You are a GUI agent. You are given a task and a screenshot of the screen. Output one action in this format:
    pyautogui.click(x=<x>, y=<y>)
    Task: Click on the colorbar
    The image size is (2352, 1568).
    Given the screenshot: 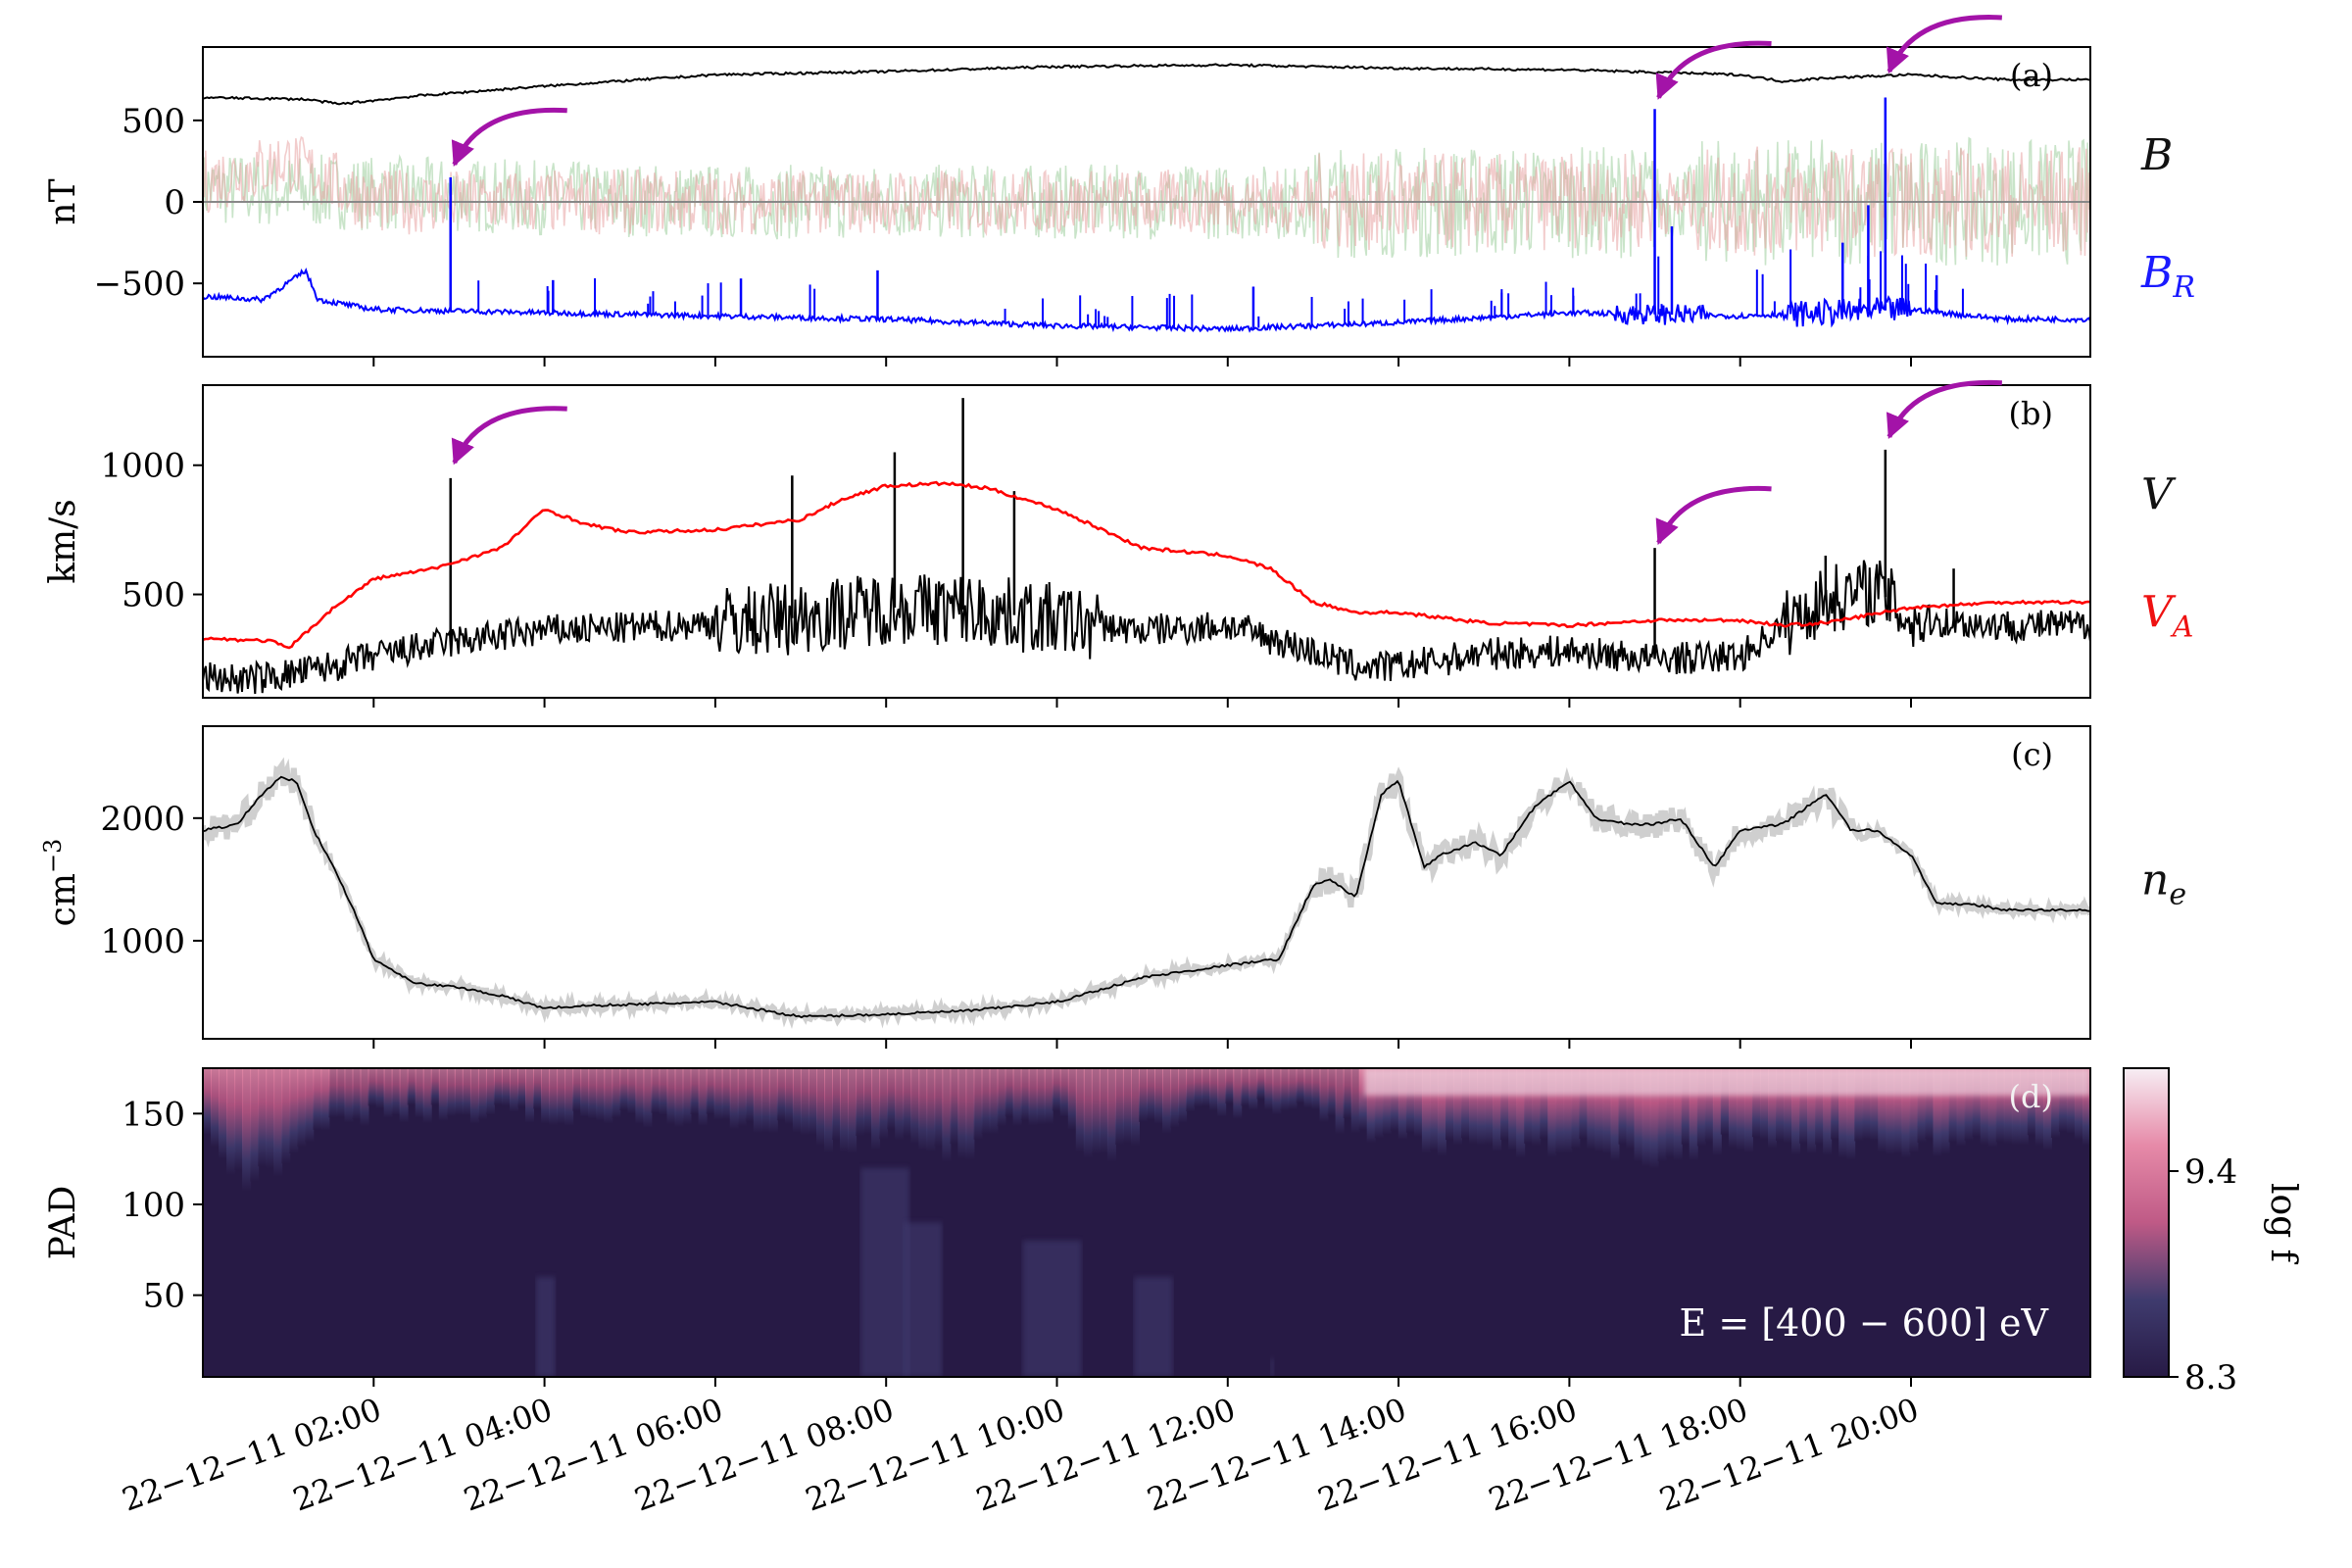 What is the action you would take?
    pyautogui.click(x=2146, y=1222)
    